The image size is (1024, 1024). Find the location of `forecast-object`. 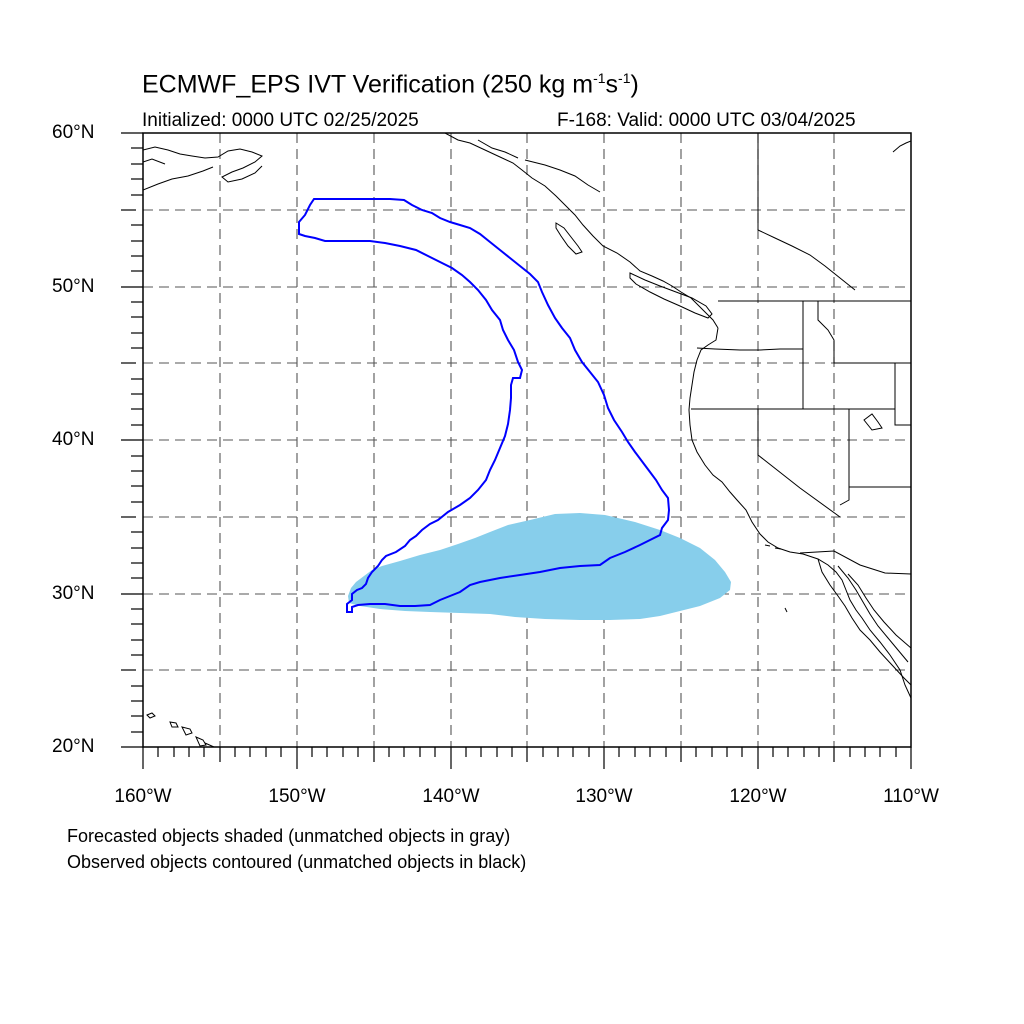

forecast-object is located at coordinates (539, 566).